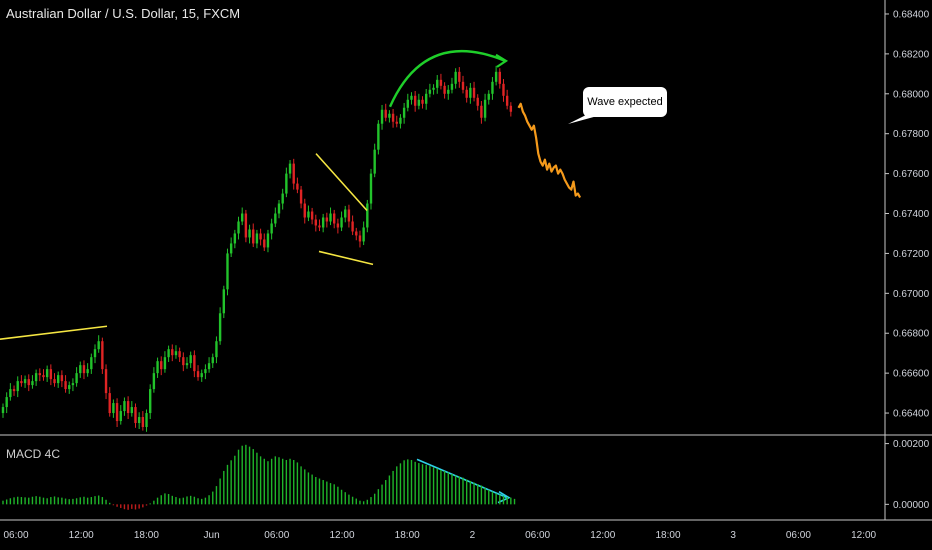  What do you see at coordinates (81, 535) in the screenshot?
I see `time-tick-label: 12:00` at bounding box center [81, 535].